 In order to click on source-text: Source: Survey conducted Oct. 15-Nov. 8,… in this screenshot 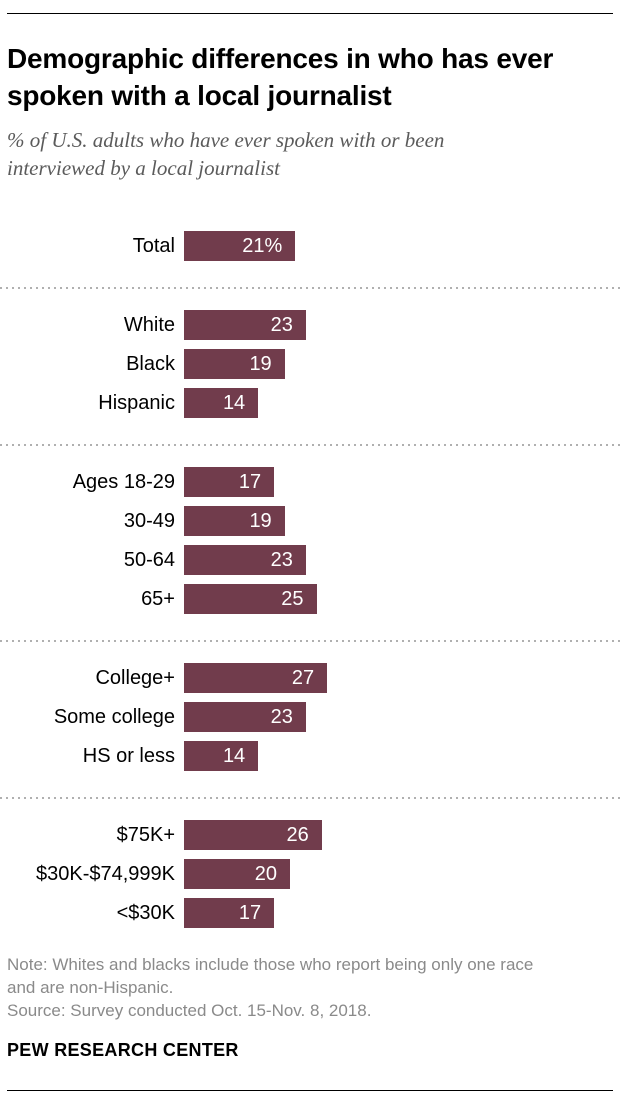, I will do `click(189, 1010)`.